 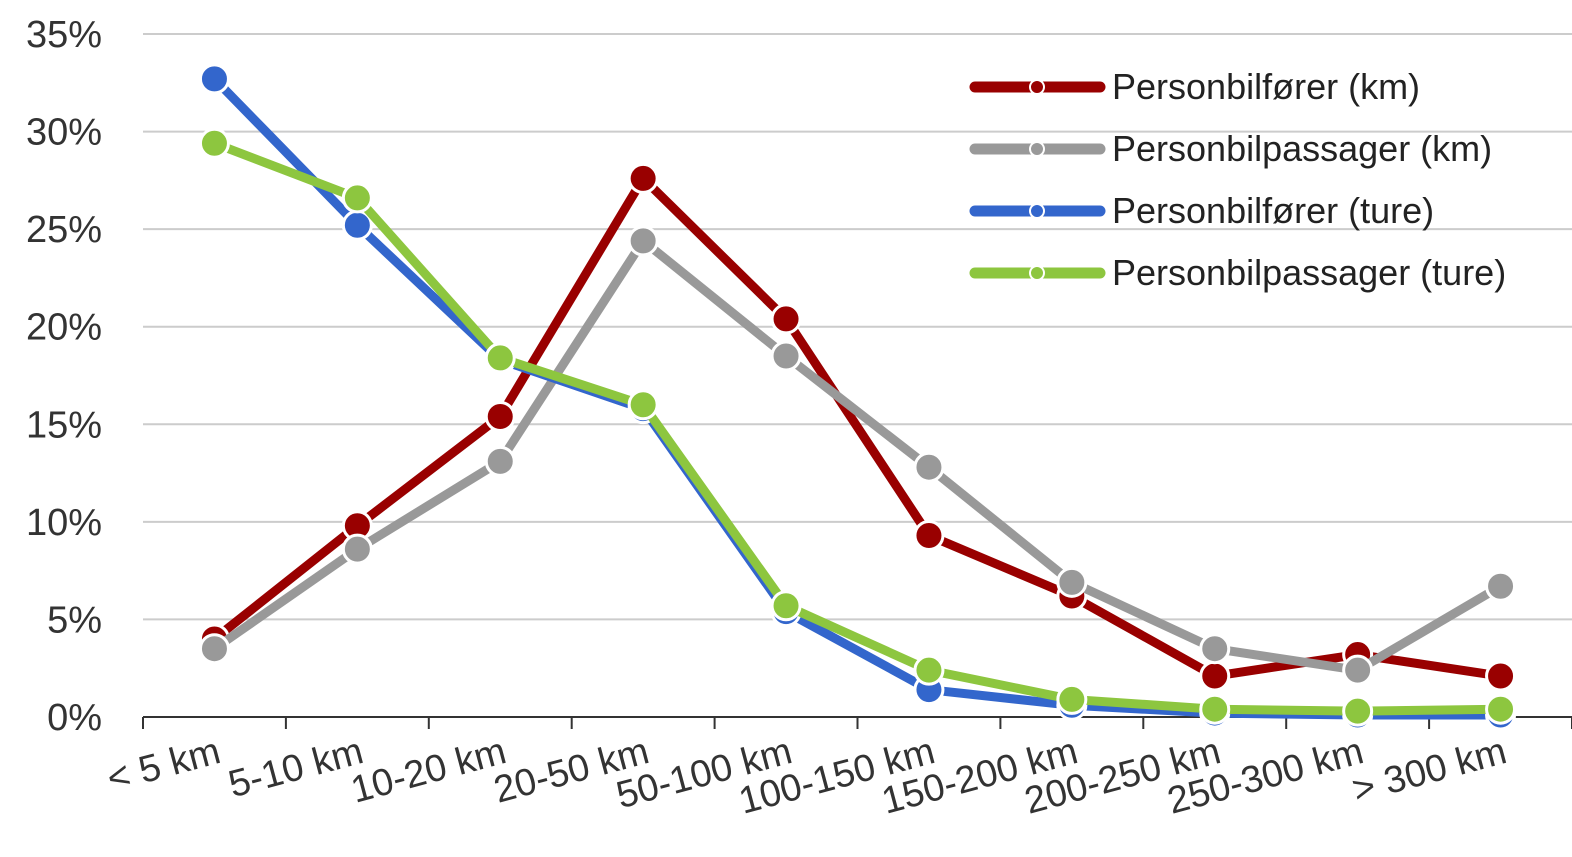 What do you see at coordinates (64, 376) in the screenshot?
I see `y-axis: 0% 5% 10% 15% 20% 25% 30% 35%` at bounding box center [64, 376].